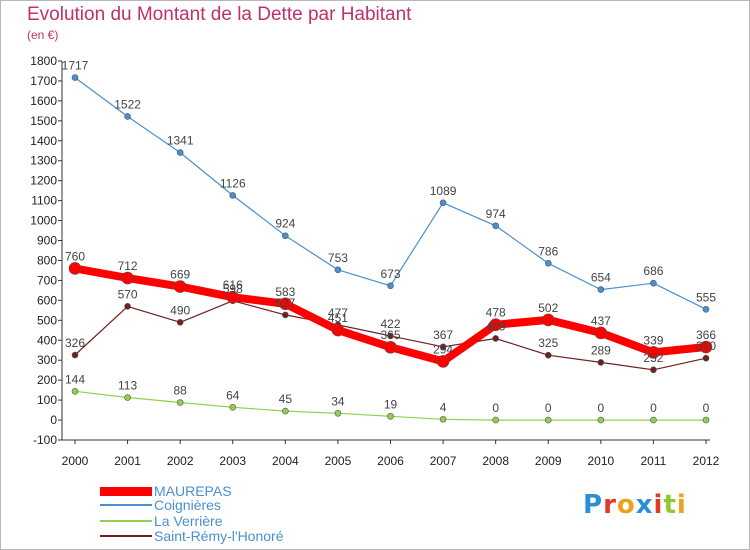  Describe the element at coordinates (390, 274) in the screenshot. I see `data-label: 673` at that location.